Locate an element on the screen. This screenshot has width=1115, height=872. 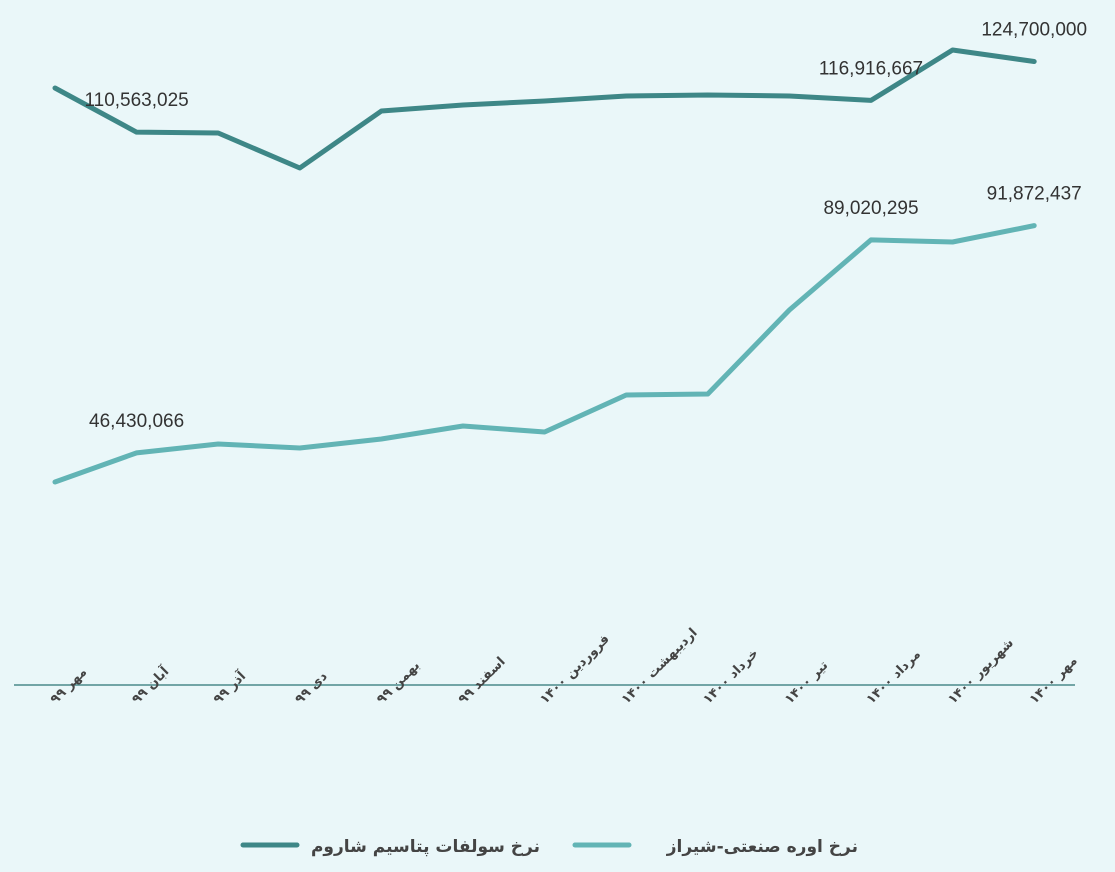
series-line is located at coordinates (544, 109).